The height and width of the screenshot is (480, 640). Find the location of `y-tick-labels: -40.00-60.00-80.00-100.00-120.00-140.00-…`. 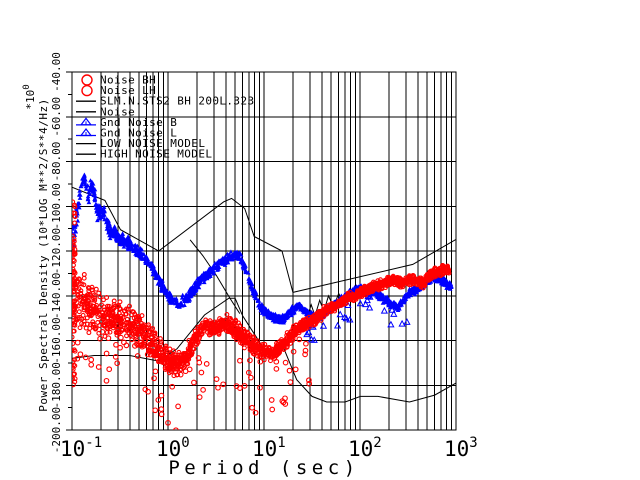

y-tick-labels: -40.00-60.00-80.00-100.00-120.00-140.00-… is located at coordinates (56, 252).